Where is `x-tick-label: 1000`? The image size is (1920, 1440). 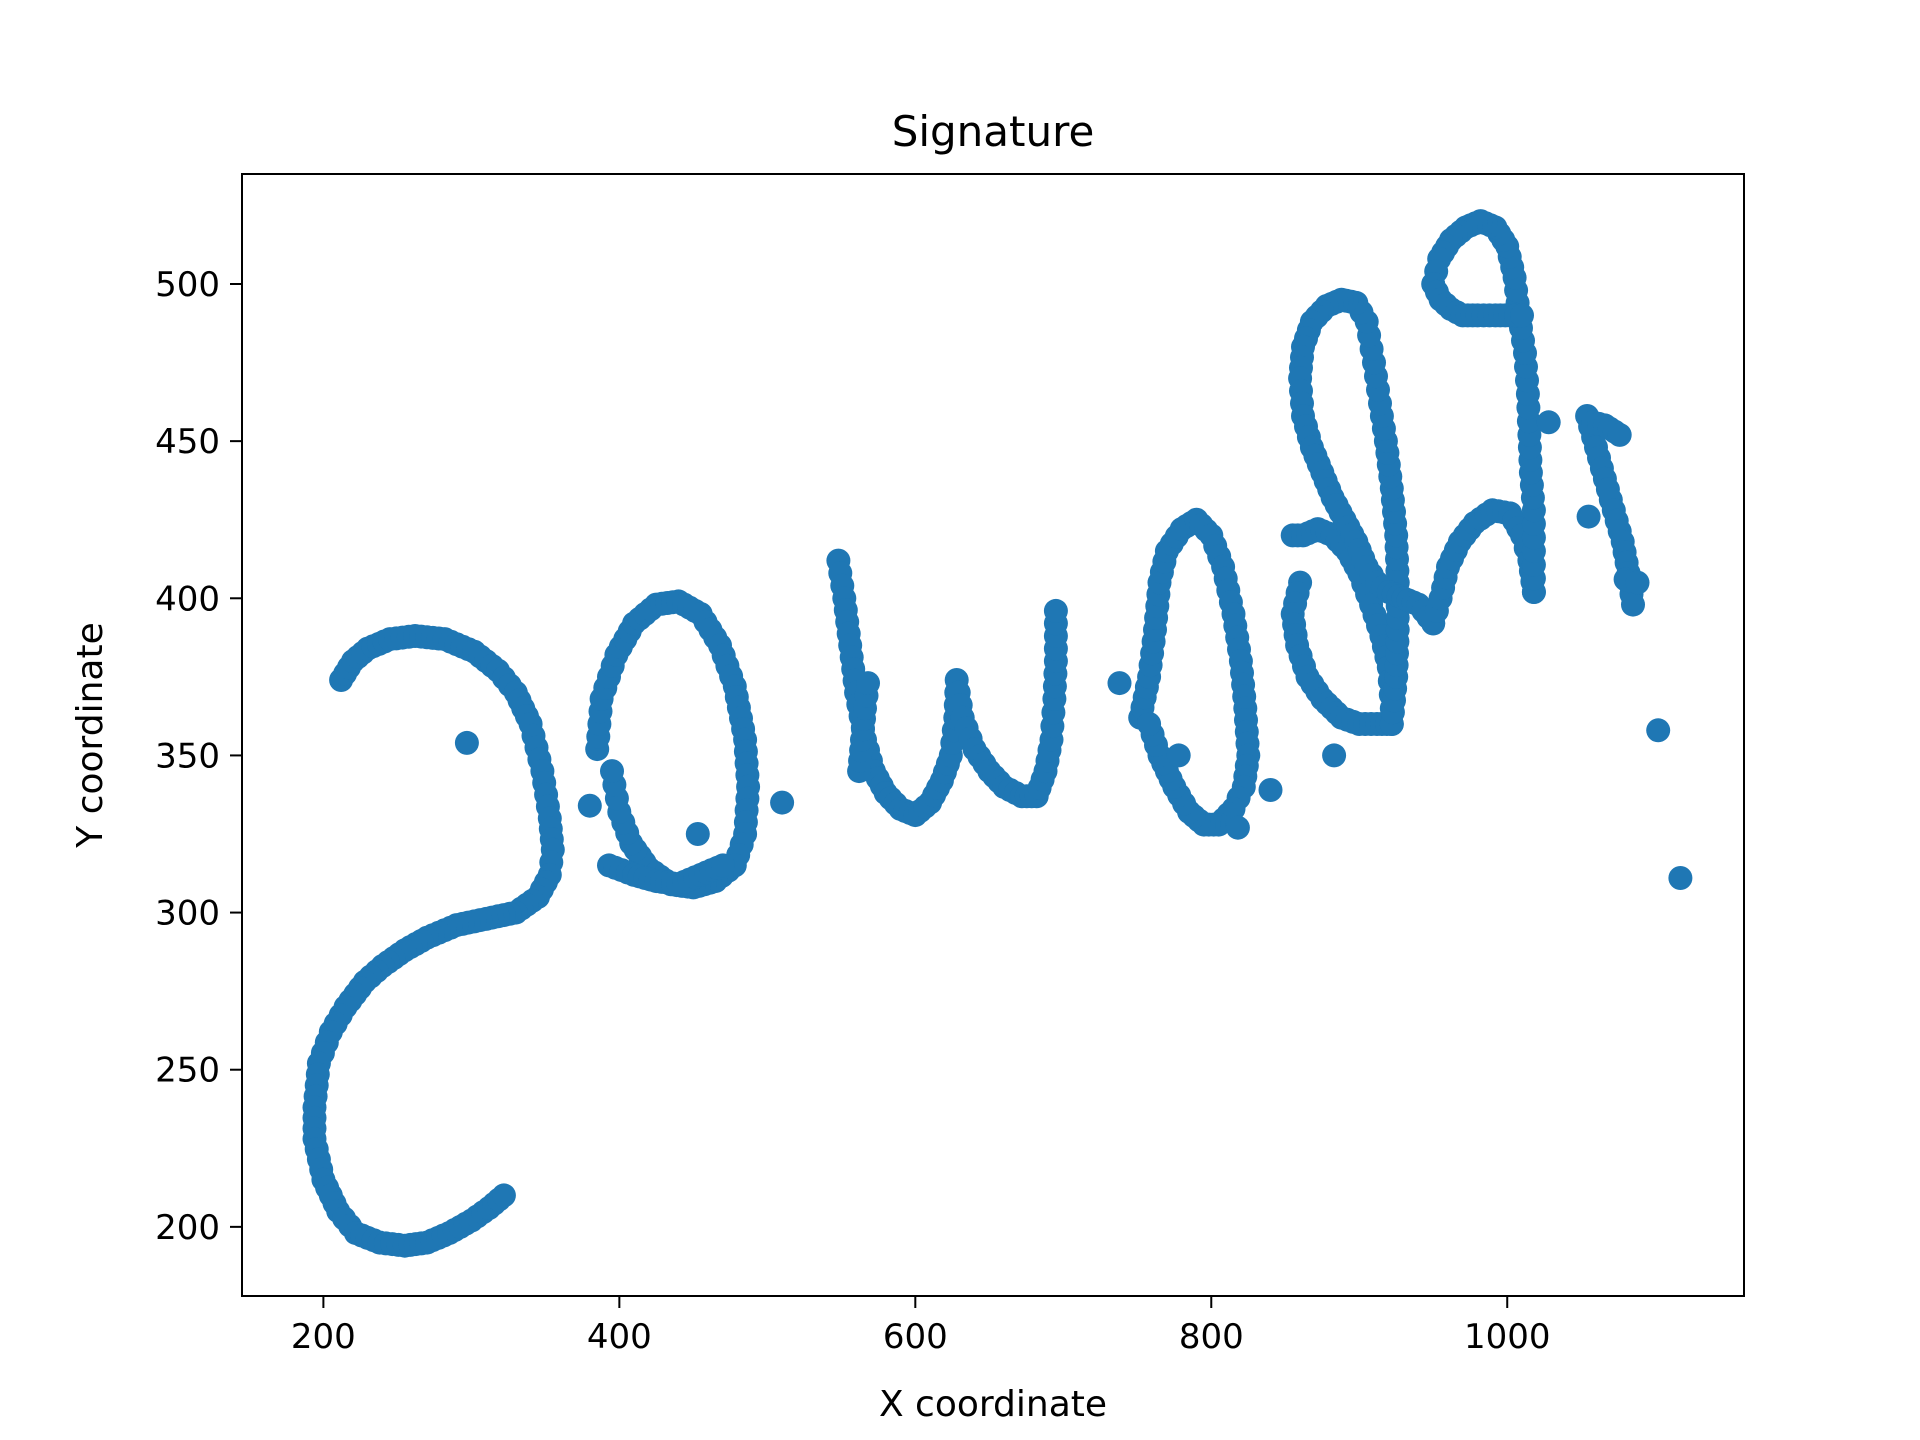
x-tick-label: 1000 is located at coordinates (1507, 1337).